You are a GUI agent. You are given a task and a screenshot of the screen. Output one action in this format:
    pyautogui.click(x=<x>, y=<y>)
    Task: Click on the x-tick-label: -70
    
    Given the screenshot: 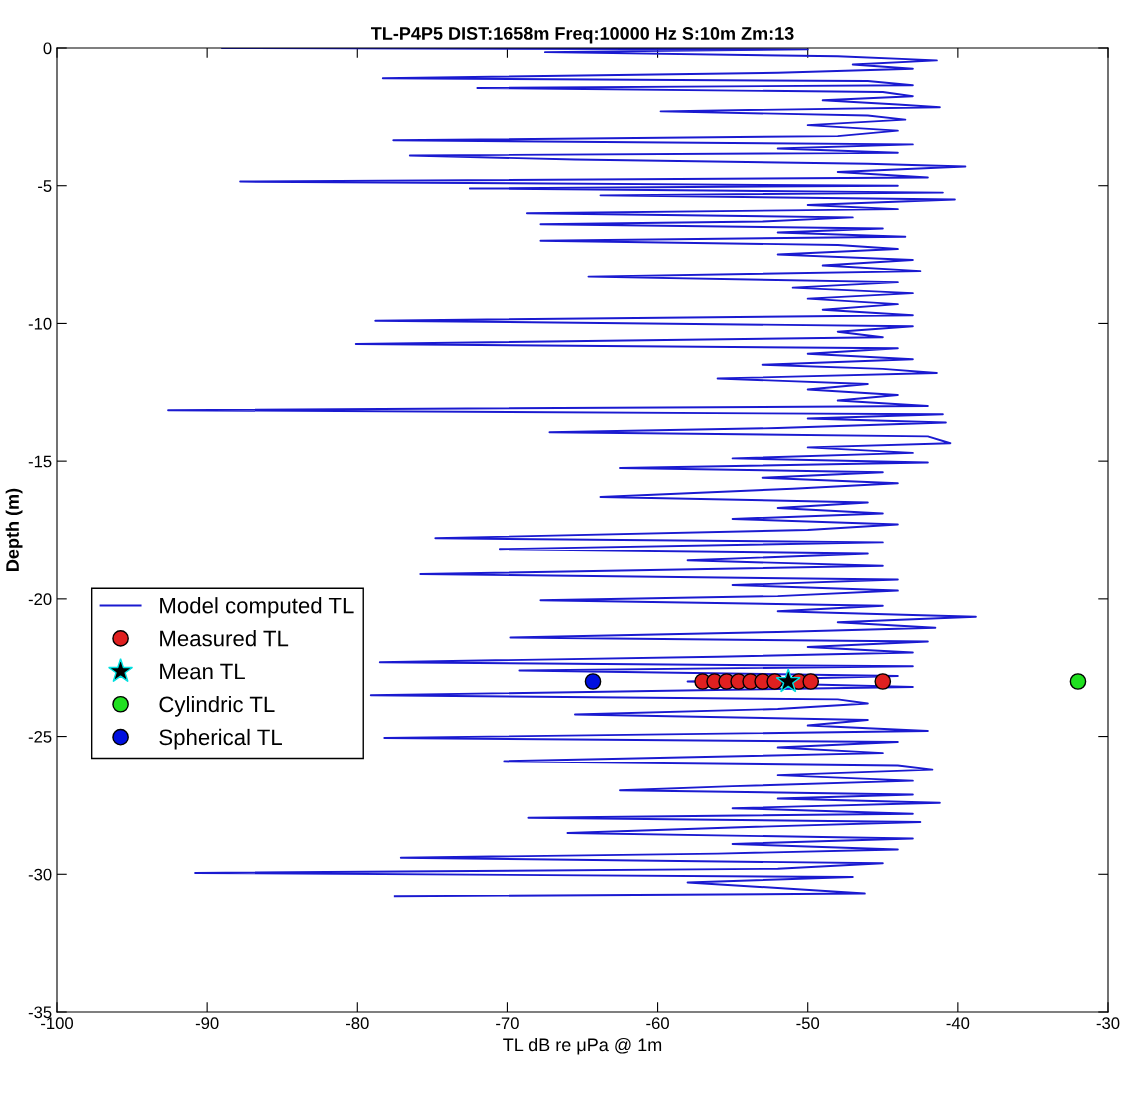 What is the action you would take?
    pyautogui.click(x=507, y=1023)
    